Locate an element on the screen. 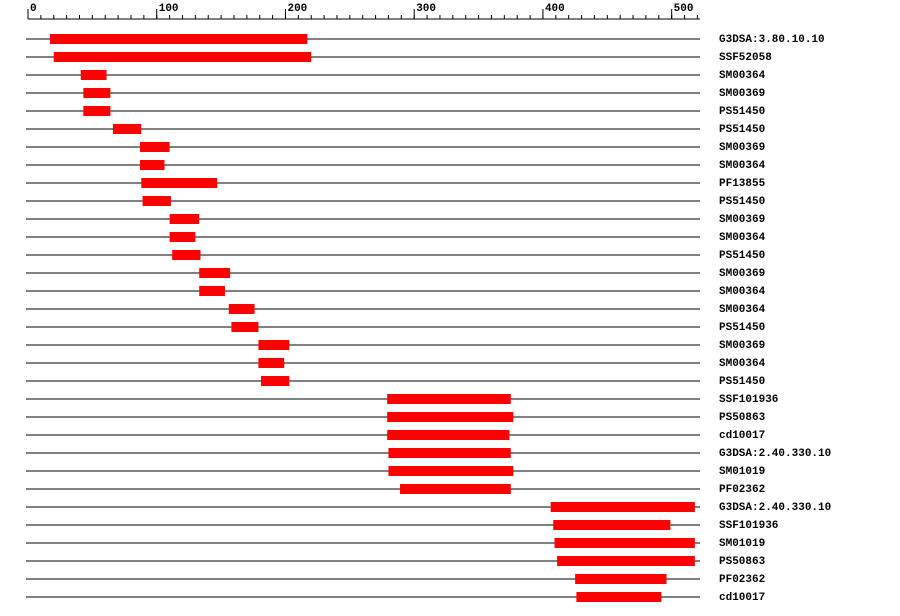 The image size is (900, 616). row-label: G3DSA:3.80.10.10 is located at coordinates (772, 40).